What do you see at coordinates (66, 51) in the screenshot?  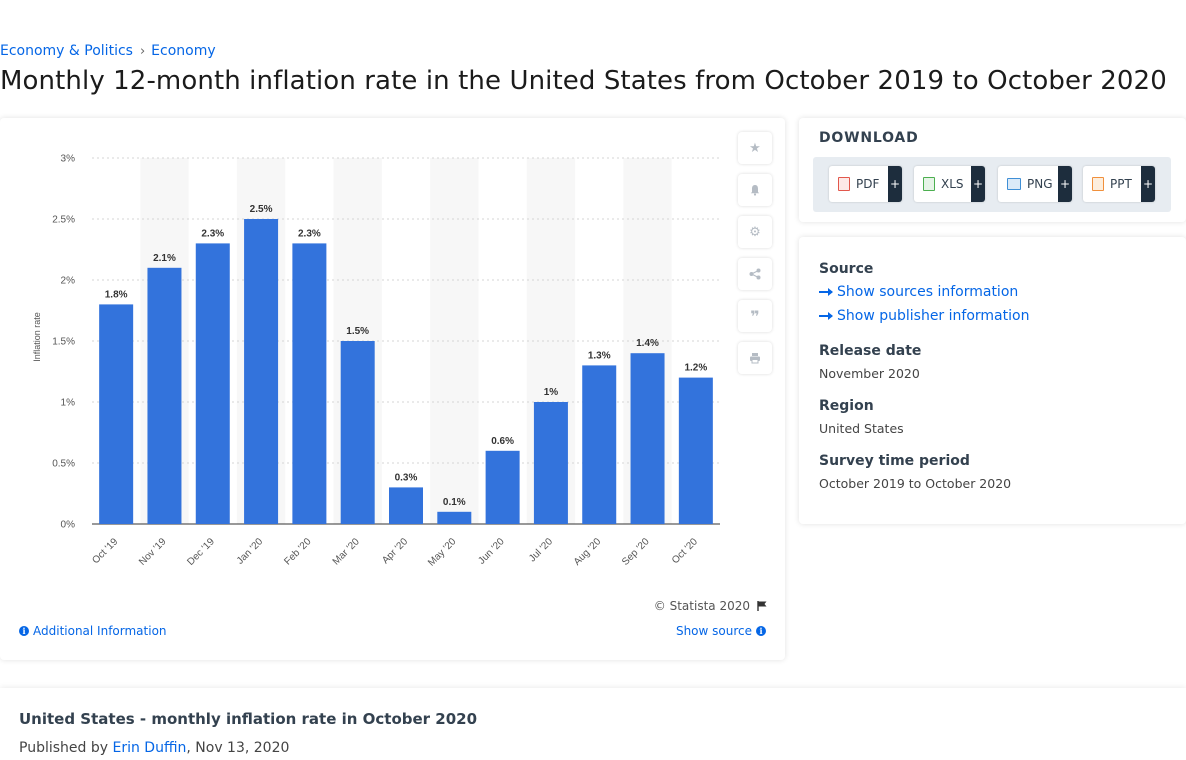 I see `breadcrumb-economy-politics: Economy & Politics` at bounding box center [66, 51].